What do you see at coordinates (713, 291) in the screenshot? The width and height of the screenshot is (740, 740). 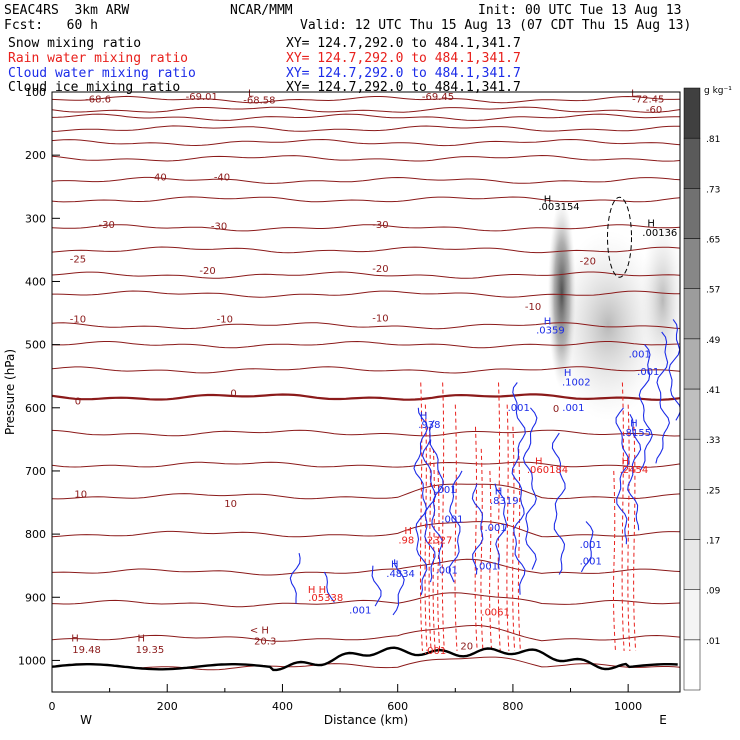 I see `colorbar-level-label: .57` at bounding box center [713, 291].